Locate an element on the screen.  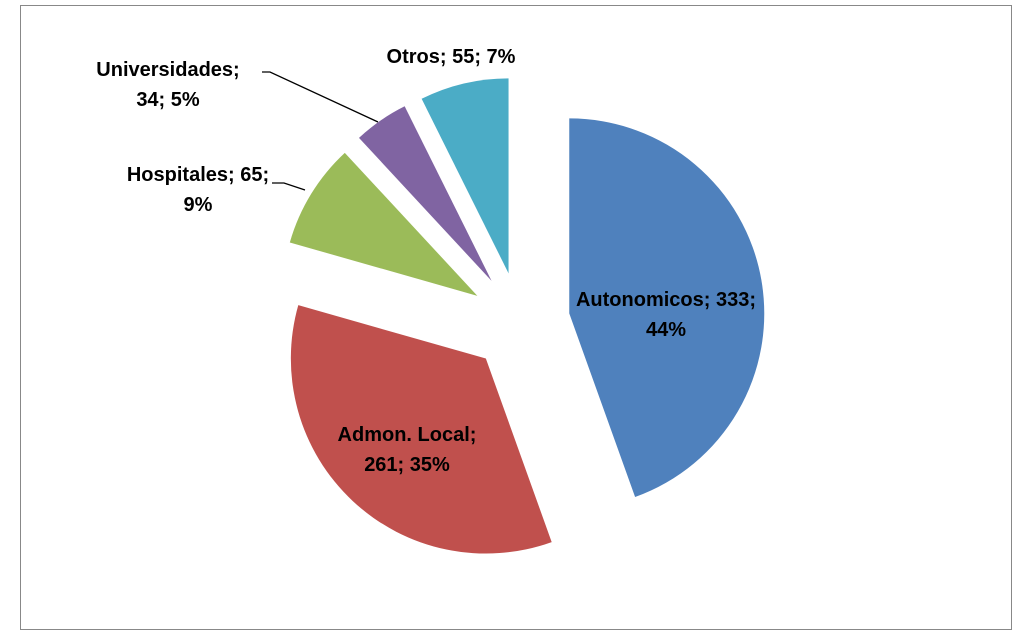
data-label: Admon. Local; 261; 35% is located at coordinates (407, 450).